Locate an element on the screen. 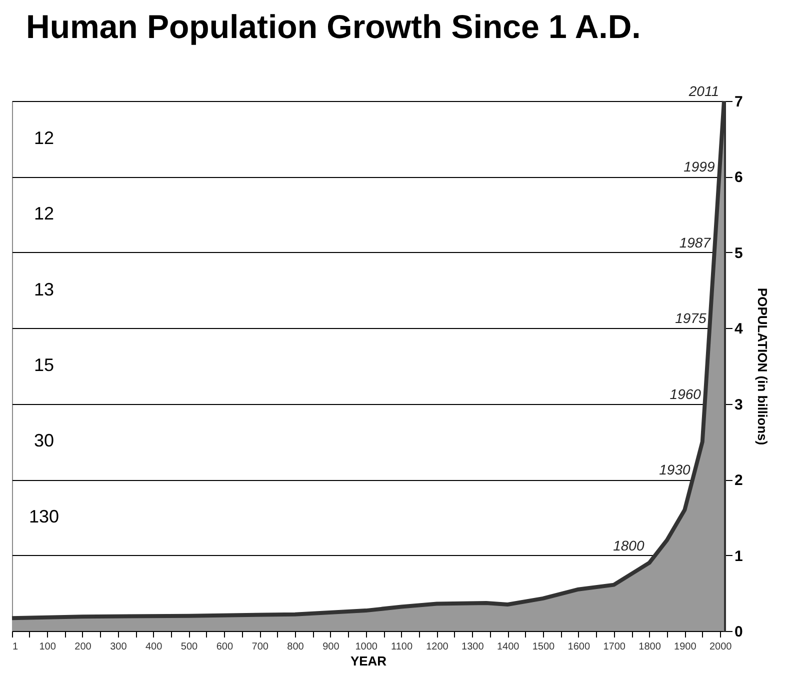 This screenshot has height=680, width=788. x-tick-label: 2000 is located at coordinates (720, 647).